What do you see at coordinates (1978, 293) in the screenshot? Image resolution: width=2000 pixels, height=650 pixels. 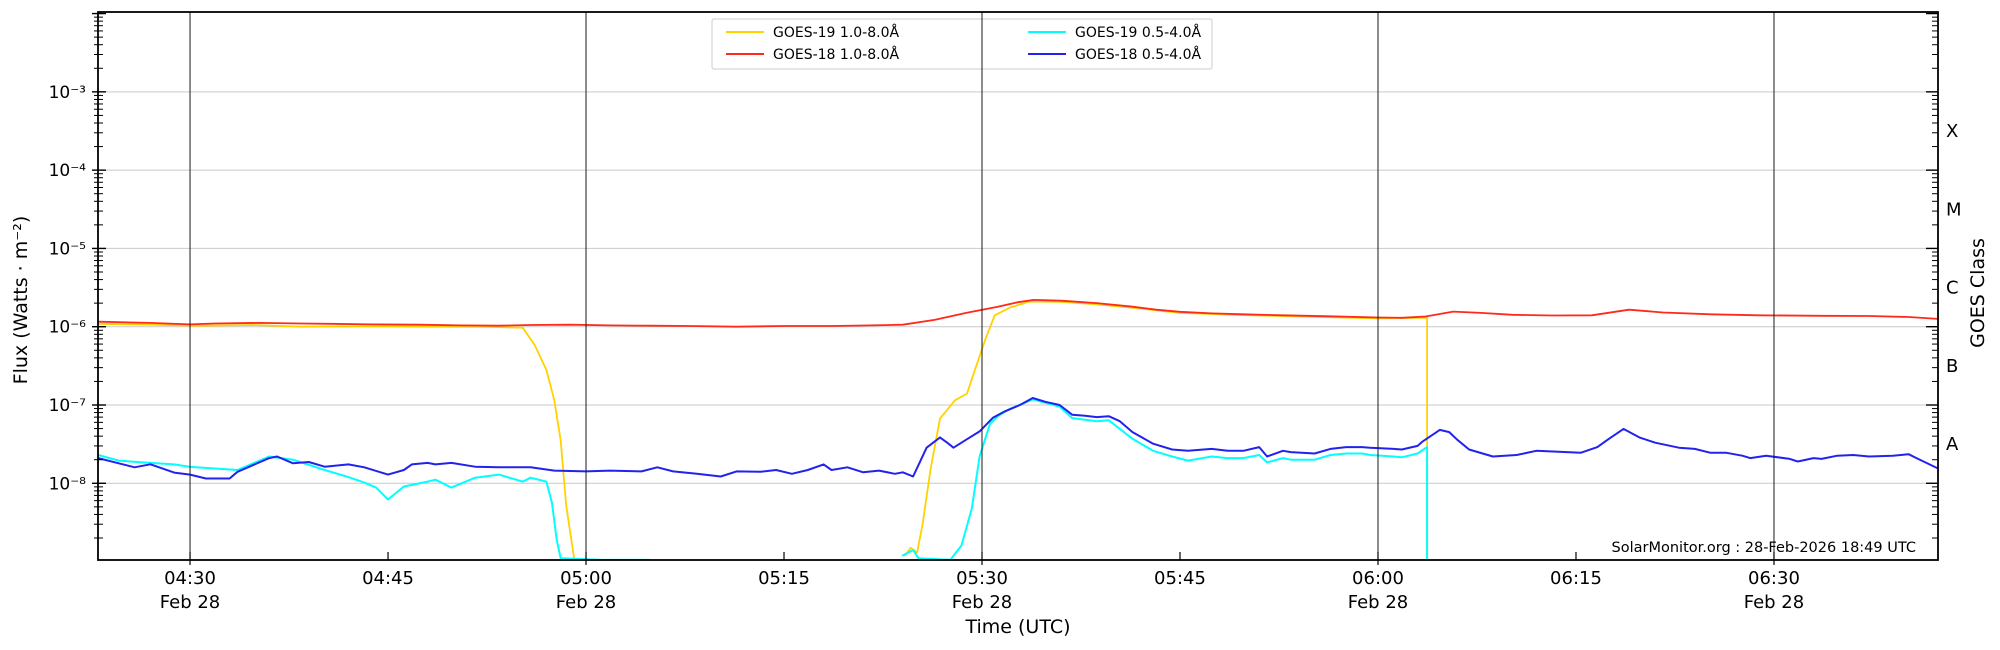 I see `right-axis-title: GOES Class` at bounding box center [1978, 293].